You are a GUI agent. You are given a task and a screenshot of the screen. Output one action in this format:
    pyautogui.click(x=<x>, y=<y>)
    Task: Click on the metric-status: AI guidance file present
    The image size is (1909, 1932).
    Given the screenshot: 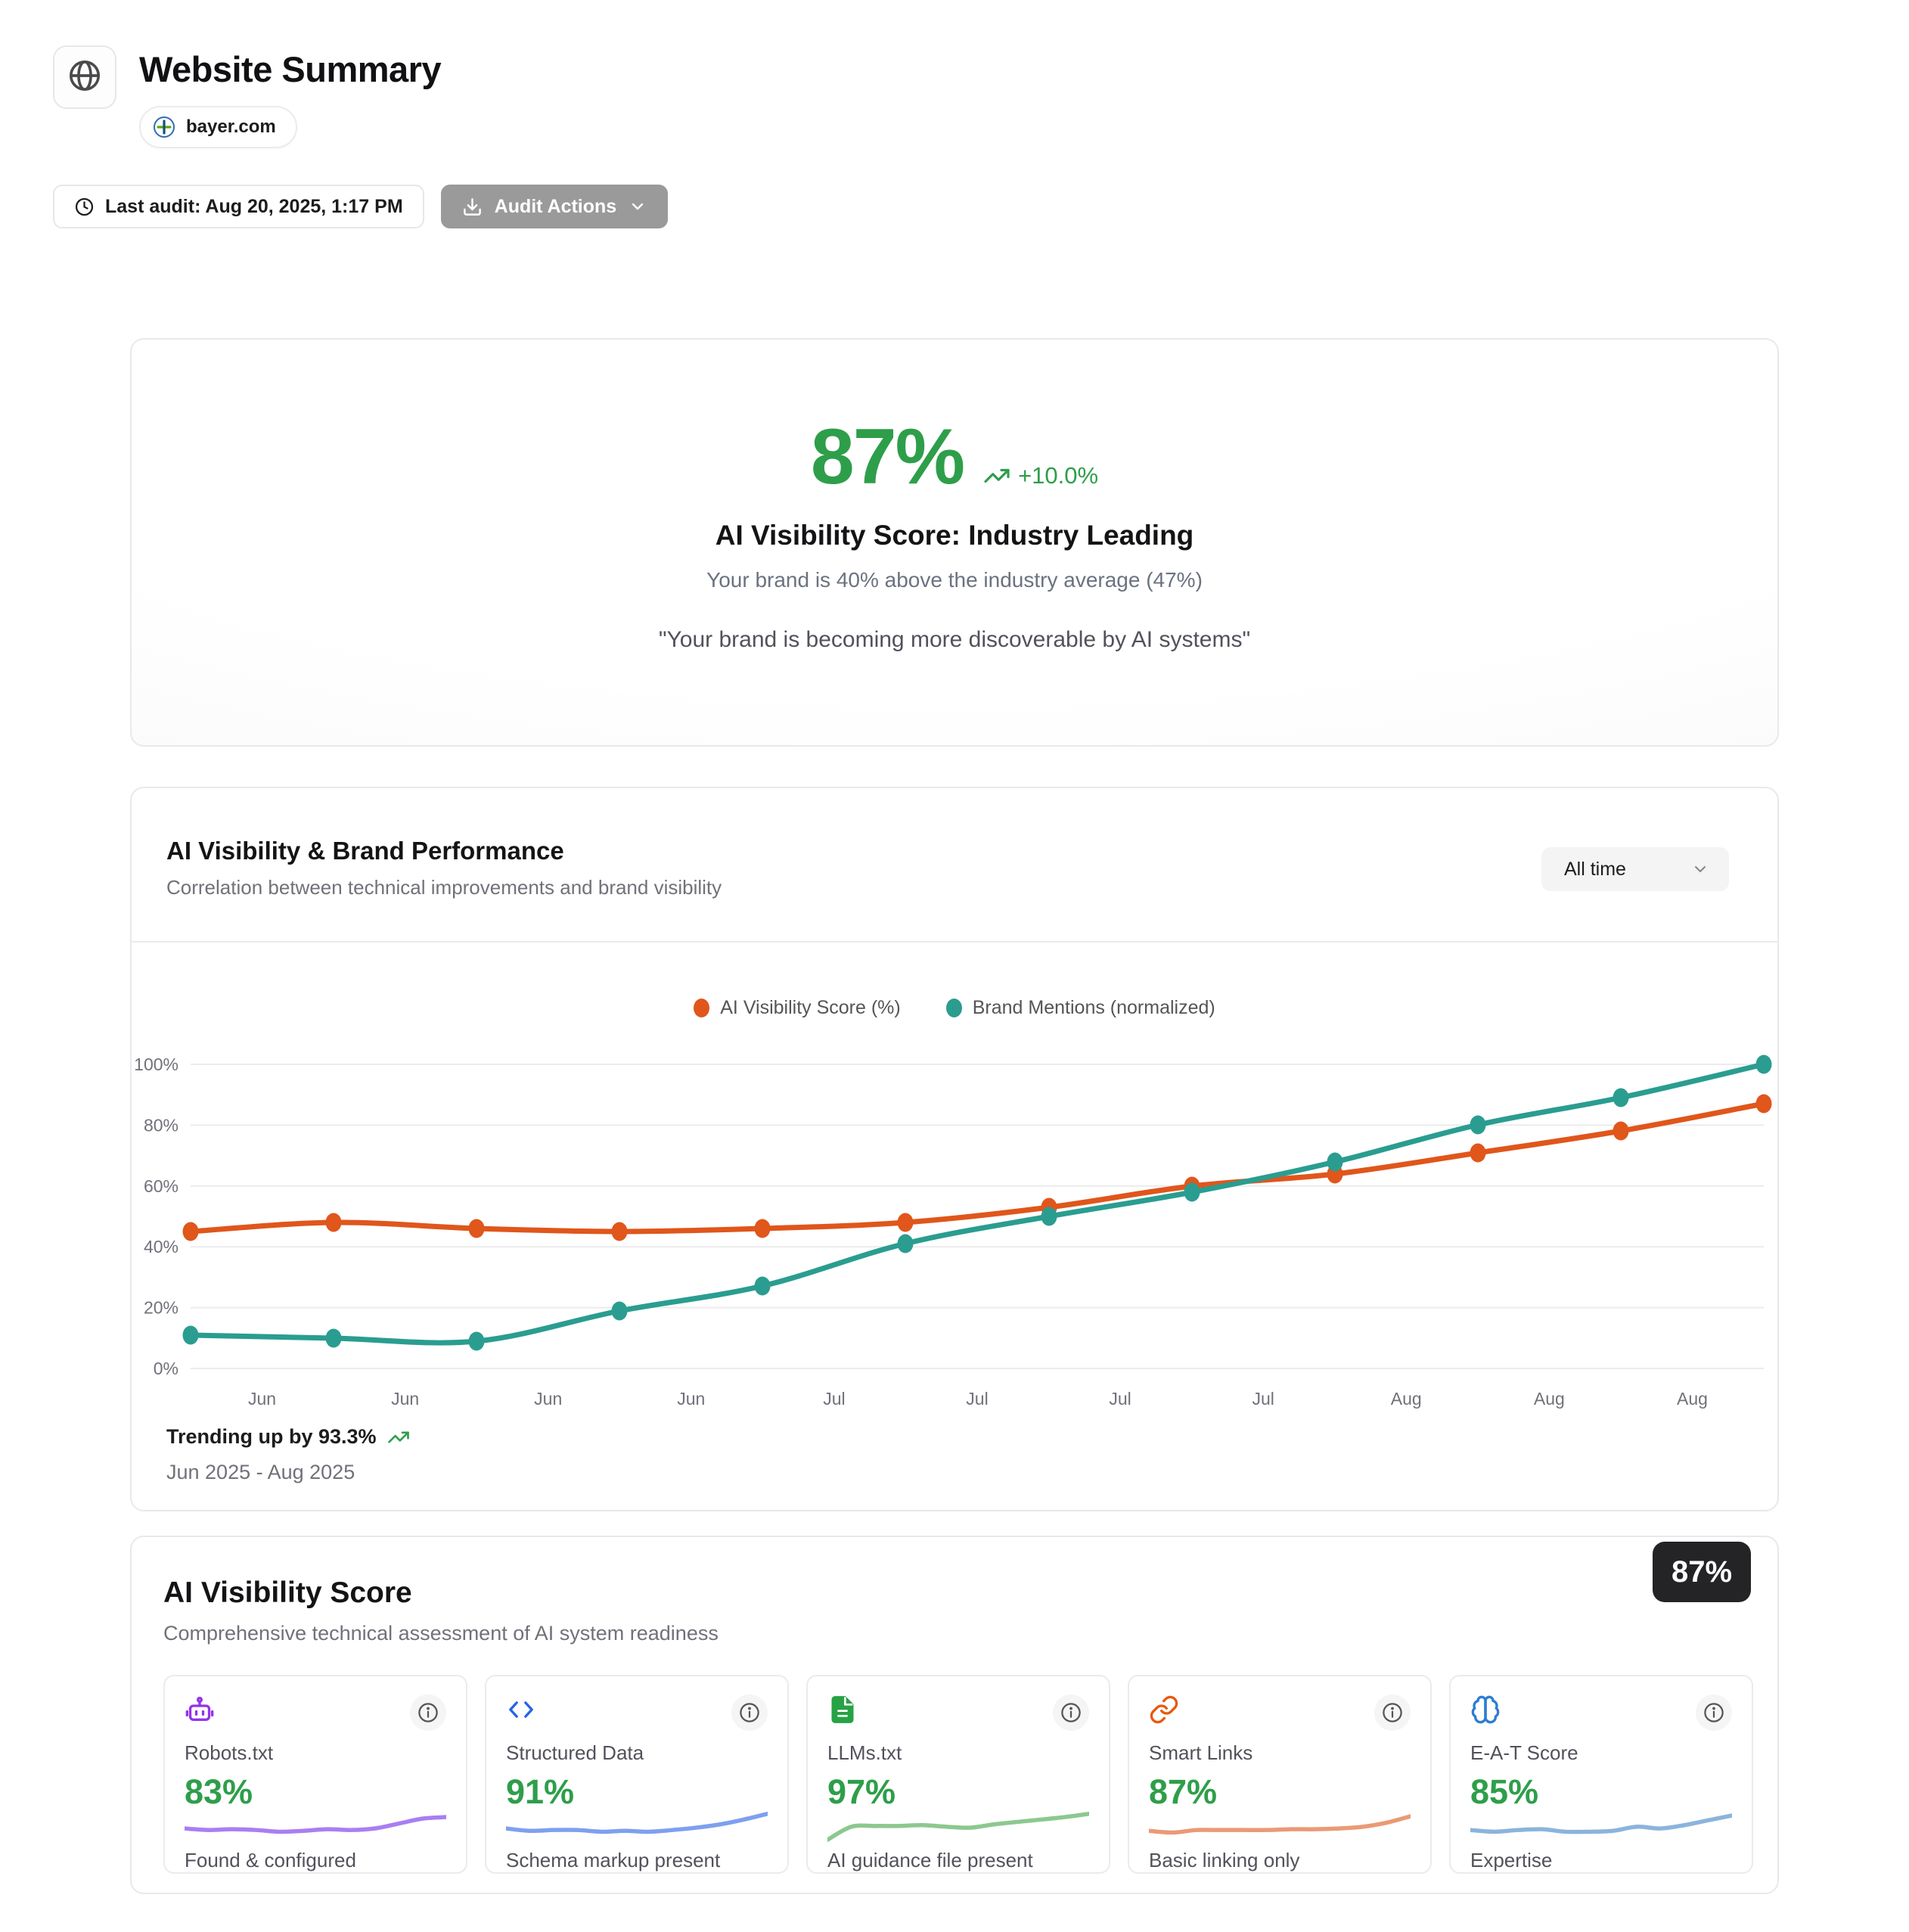 What is the action you would take?
    pyautogui.click(x=930, y=1860)
    